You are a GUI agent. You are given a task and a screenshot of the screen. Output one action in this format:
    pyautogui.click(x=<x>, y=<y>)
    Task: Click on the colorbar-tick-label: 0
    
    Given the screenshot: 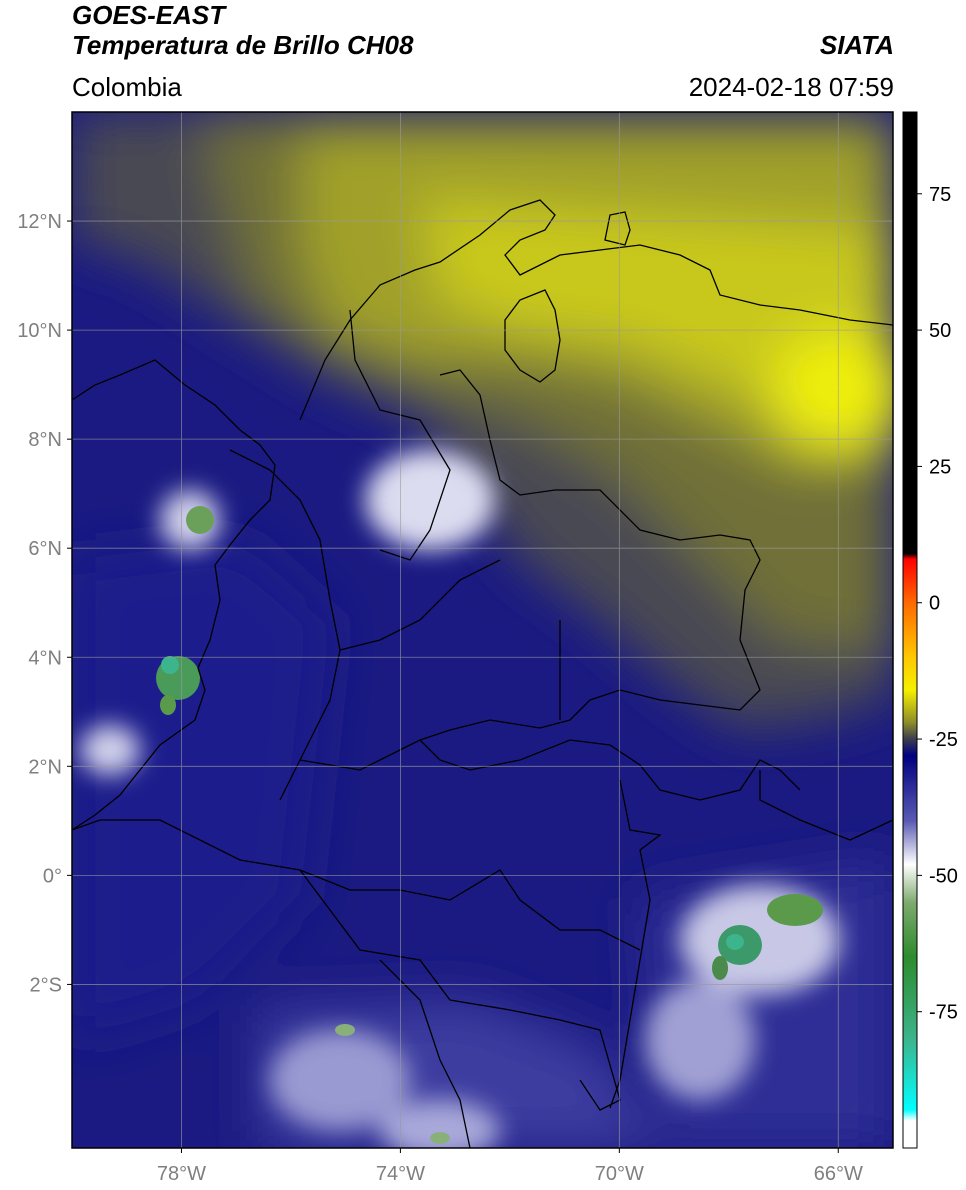 What is the action you would take?
    pyautogui.click(x=934, y=604)
    